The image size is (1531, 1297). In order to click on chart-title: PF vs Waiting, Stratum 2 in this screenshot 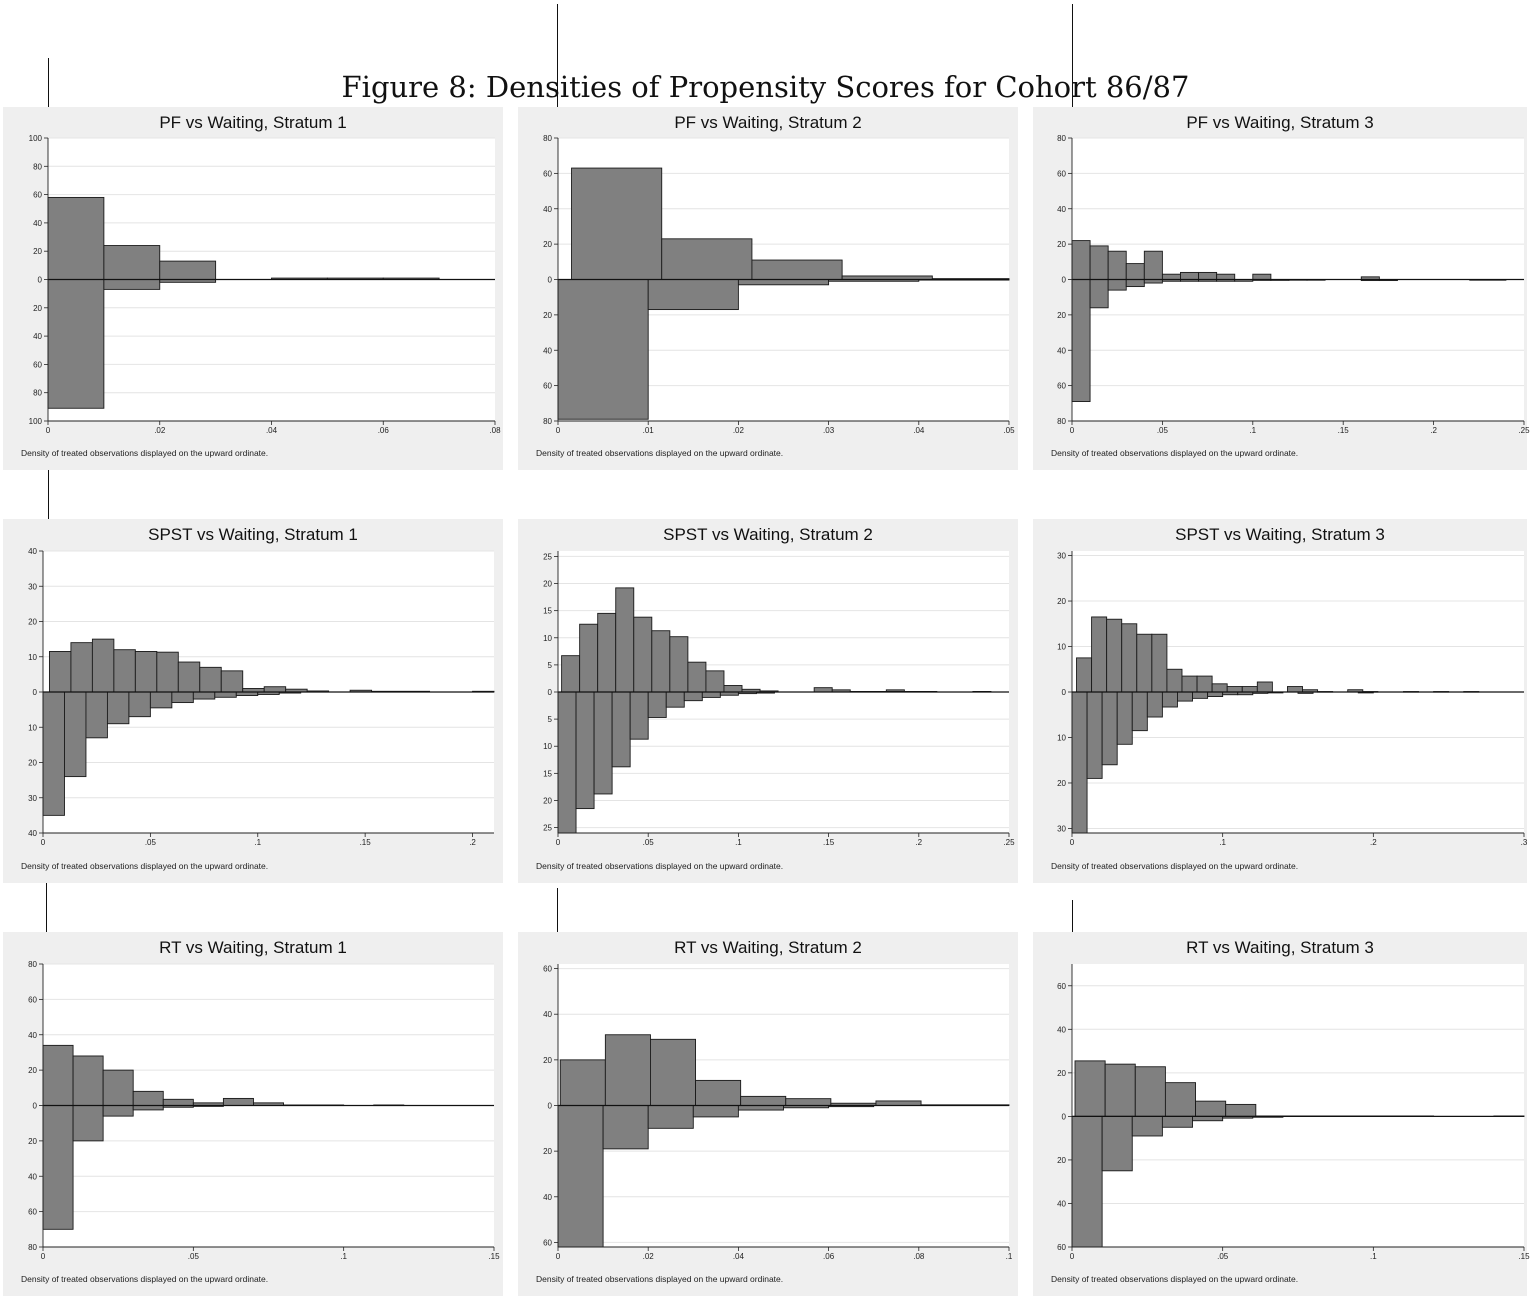, I will do `click(768, 122)`.